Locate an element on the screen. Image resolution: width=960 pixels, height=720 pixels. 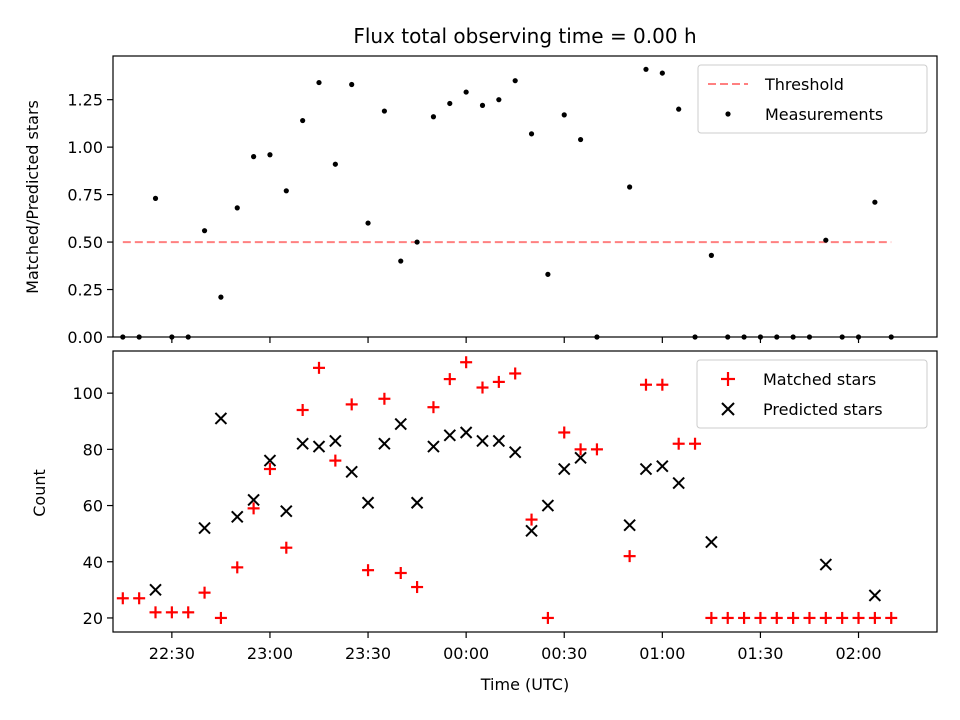
measurements-legend-marker is located at coordinates (728, 114).